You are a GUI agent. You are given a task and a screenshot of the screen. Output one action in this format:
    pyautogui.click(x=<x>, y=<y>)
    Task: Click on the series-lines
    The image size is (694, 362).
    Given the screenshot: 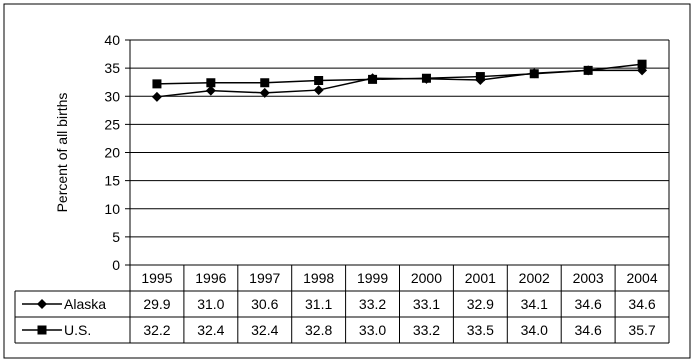 What is the action you would take?
    pyautogui.click(x=399, y=80)
    